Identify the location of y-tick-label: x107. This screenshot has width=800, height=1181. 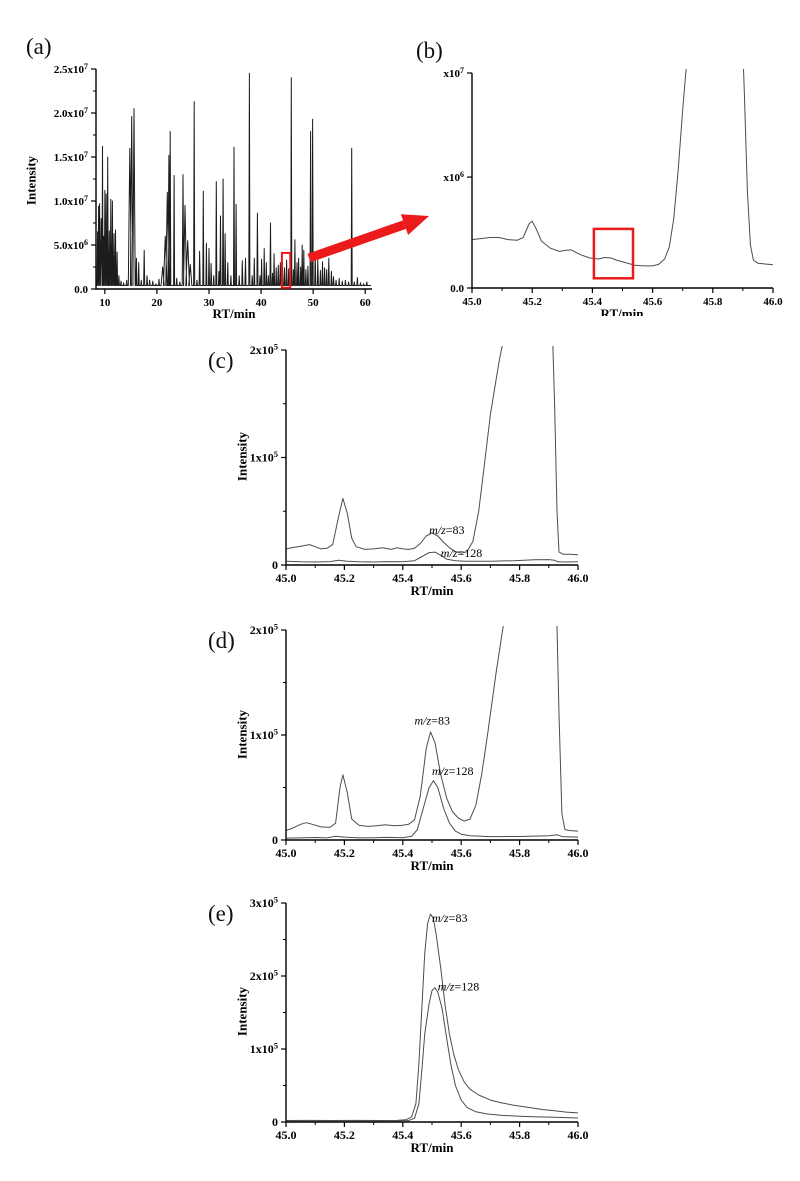
(454, 73).